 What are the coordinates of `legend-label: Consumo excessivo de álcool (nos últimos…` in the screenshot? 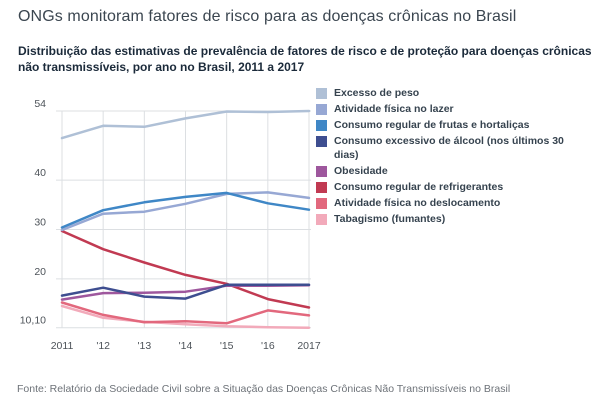 It's located at (449, 148).